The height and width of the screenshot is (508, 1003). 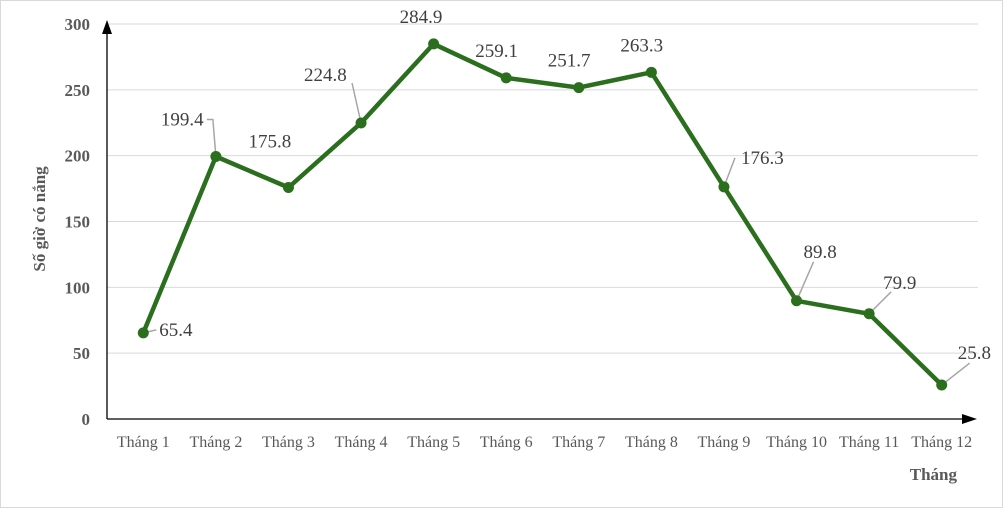 I want to click on data-label: 25.8, so click(x=974, y=353).